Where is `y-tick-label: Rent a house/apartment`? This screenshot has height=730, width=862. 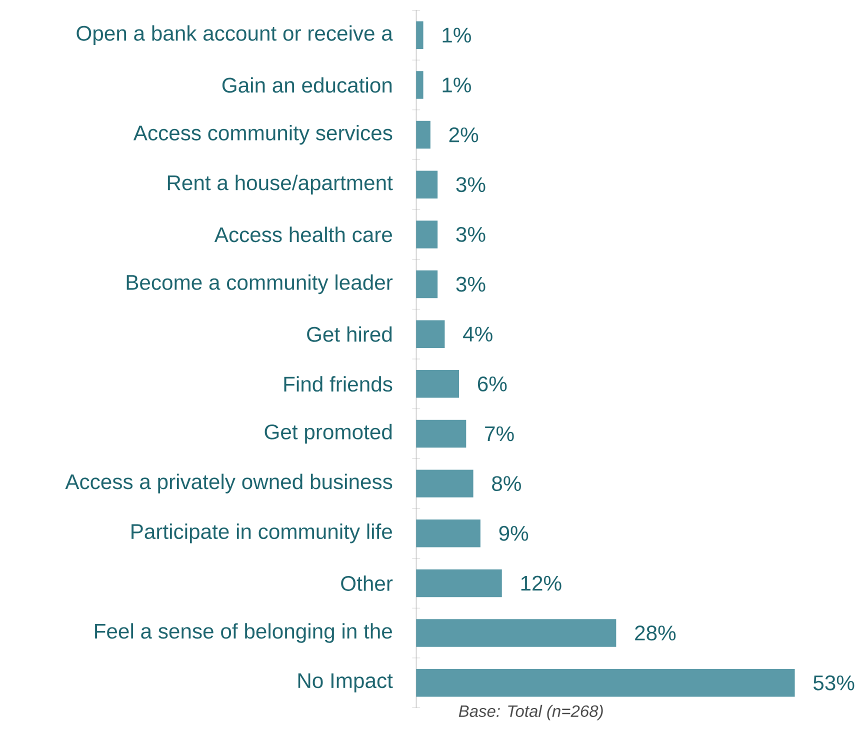 y-tick-label: Rent a house/apartment is located at coordinates (280, 184).